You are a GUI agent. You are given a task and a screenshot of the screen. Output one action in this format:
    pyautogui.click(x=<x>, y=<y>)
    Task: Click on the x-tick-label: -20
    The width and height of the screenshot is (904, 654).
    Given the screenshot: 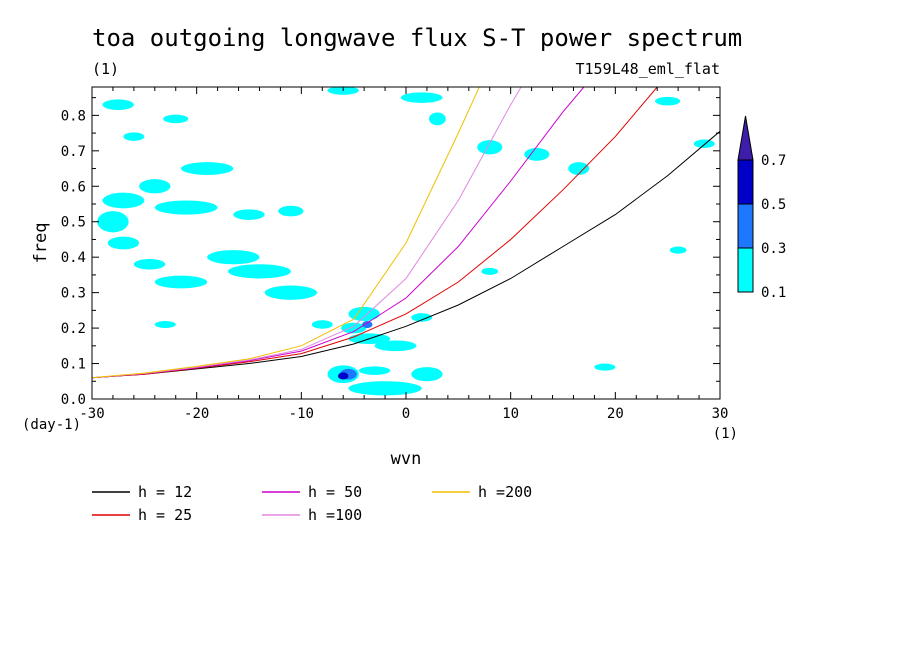 What is the action you would take?
    pyautogui.click(x=196, y=414)
    